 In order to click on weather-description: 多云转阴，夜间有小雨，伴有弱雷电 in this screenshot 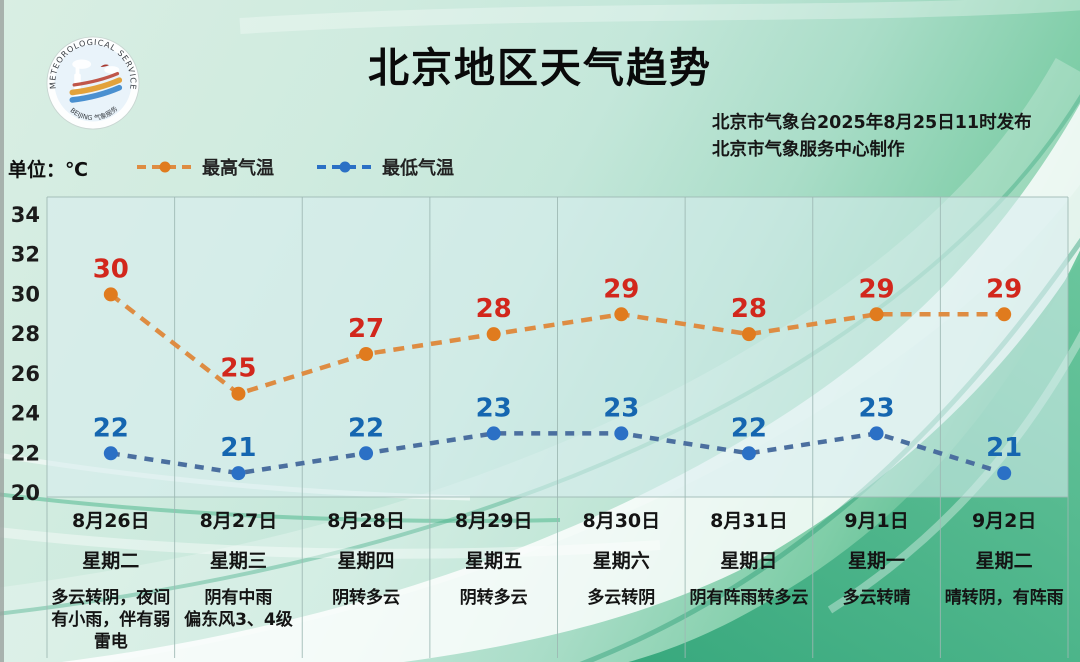, I will do `click(111, 620)`.